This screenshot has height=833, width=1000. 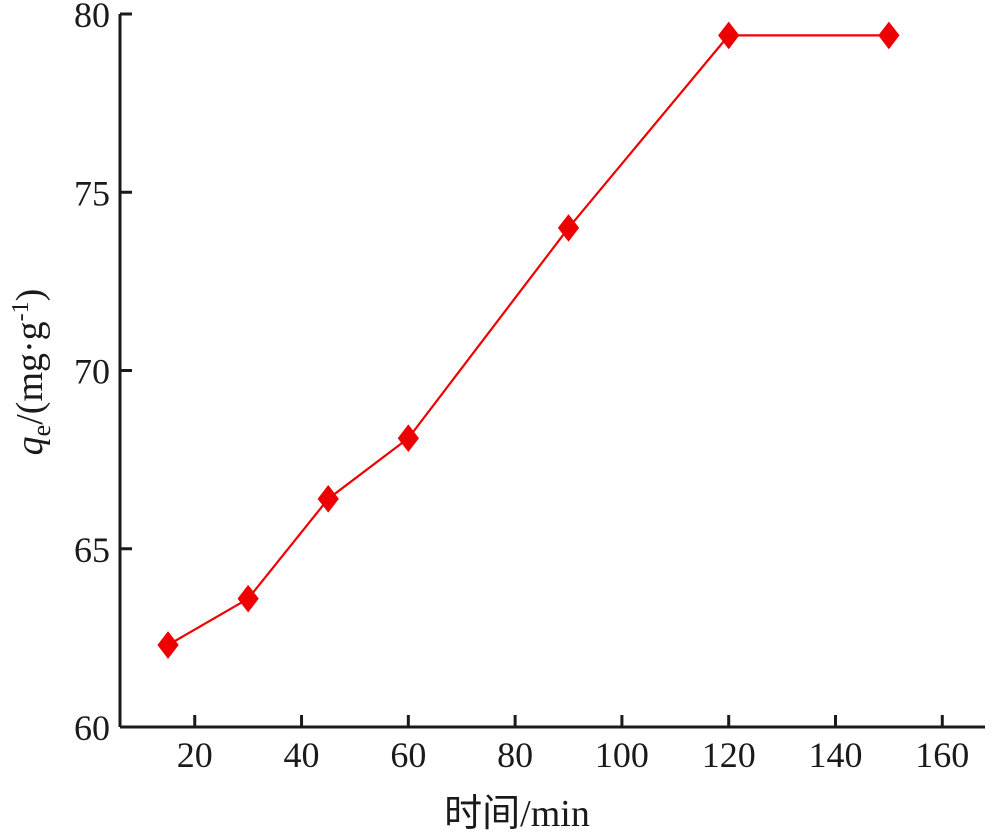 What do you see at coordinates (517, 813) in the screenshot?
I see `x-axis-title: 时间/min` at bounding box center [517, 813].